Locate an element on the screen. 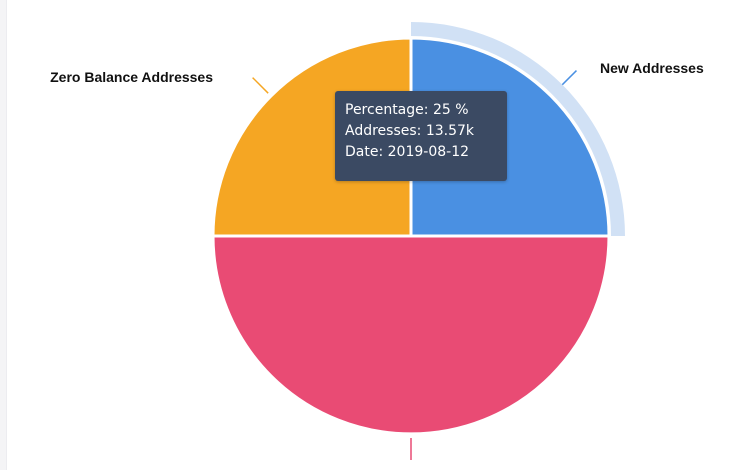 The image size is (746, 470). left-panel-edge is located at coordinates (3, 235).